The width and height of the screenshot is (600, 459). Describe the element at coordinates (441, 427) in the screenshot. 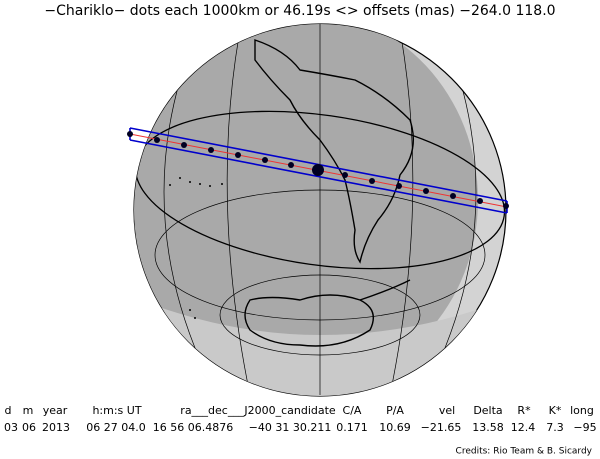

I see `table-value-cell: −21.65` at that location.